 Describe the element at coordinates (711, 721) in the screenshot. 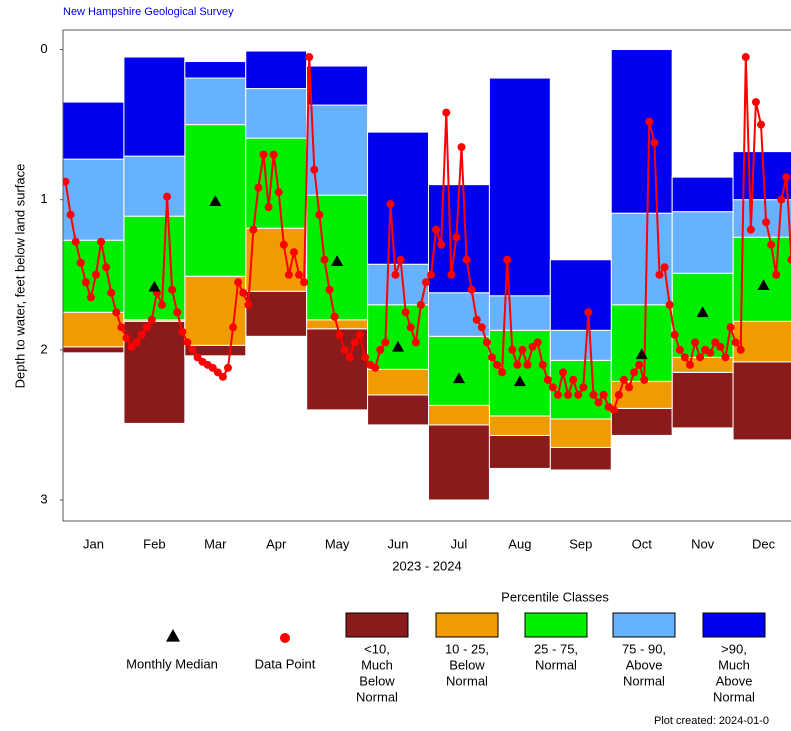

I see `footer: Plot created: 2024-01-0` at that location.